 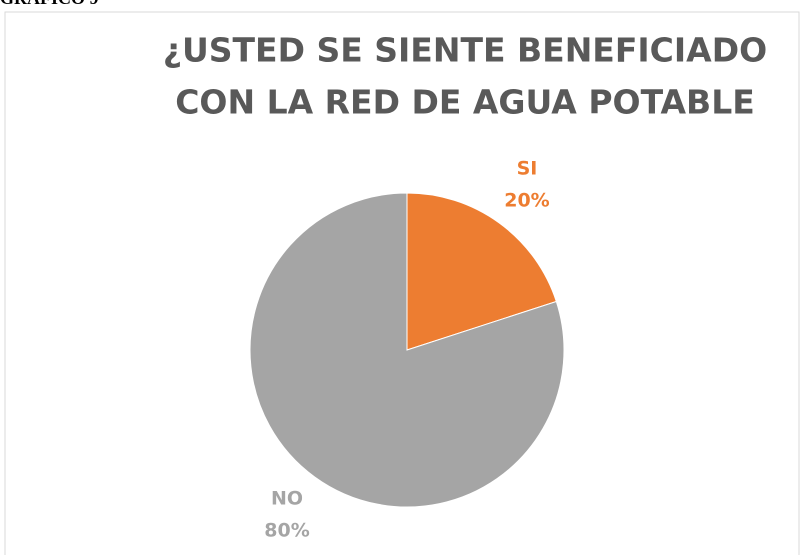 I want to click on pie-slice, so click(x=481, y=271).